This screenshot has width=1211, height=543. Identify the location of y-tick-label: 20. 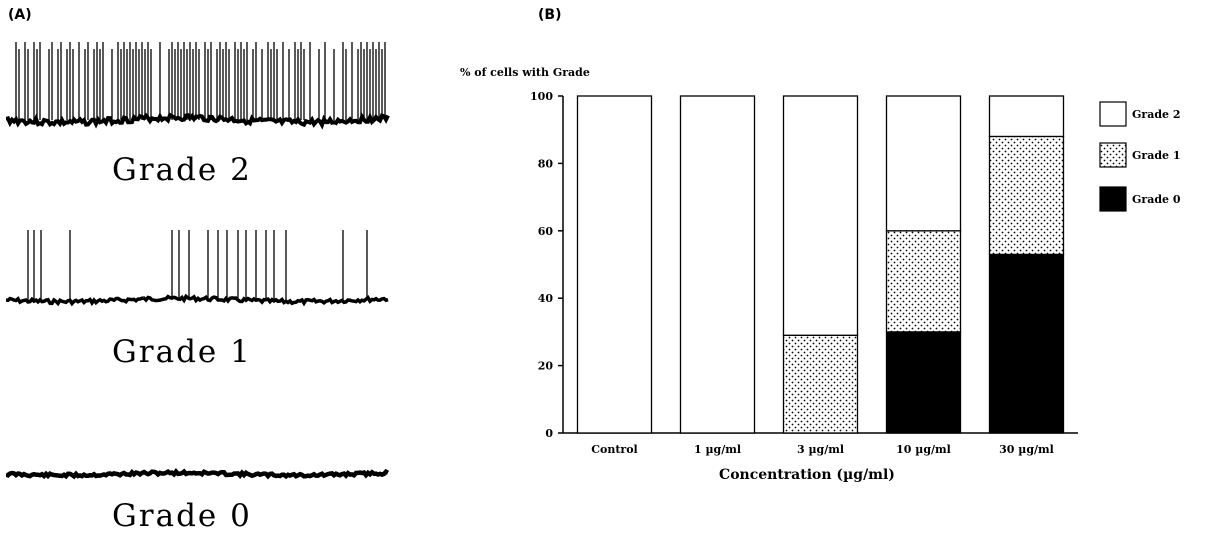
(546, 366).